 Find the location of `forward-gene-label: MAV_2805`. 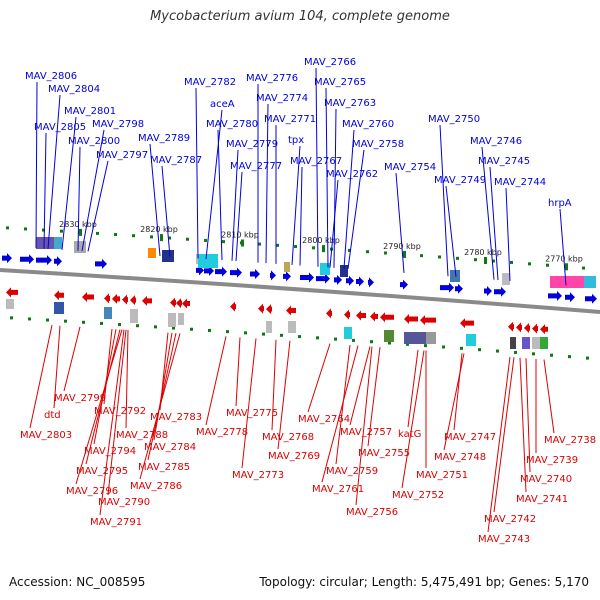

forward-gene-label: MAV_2805 is located at coordinates (60, 127).